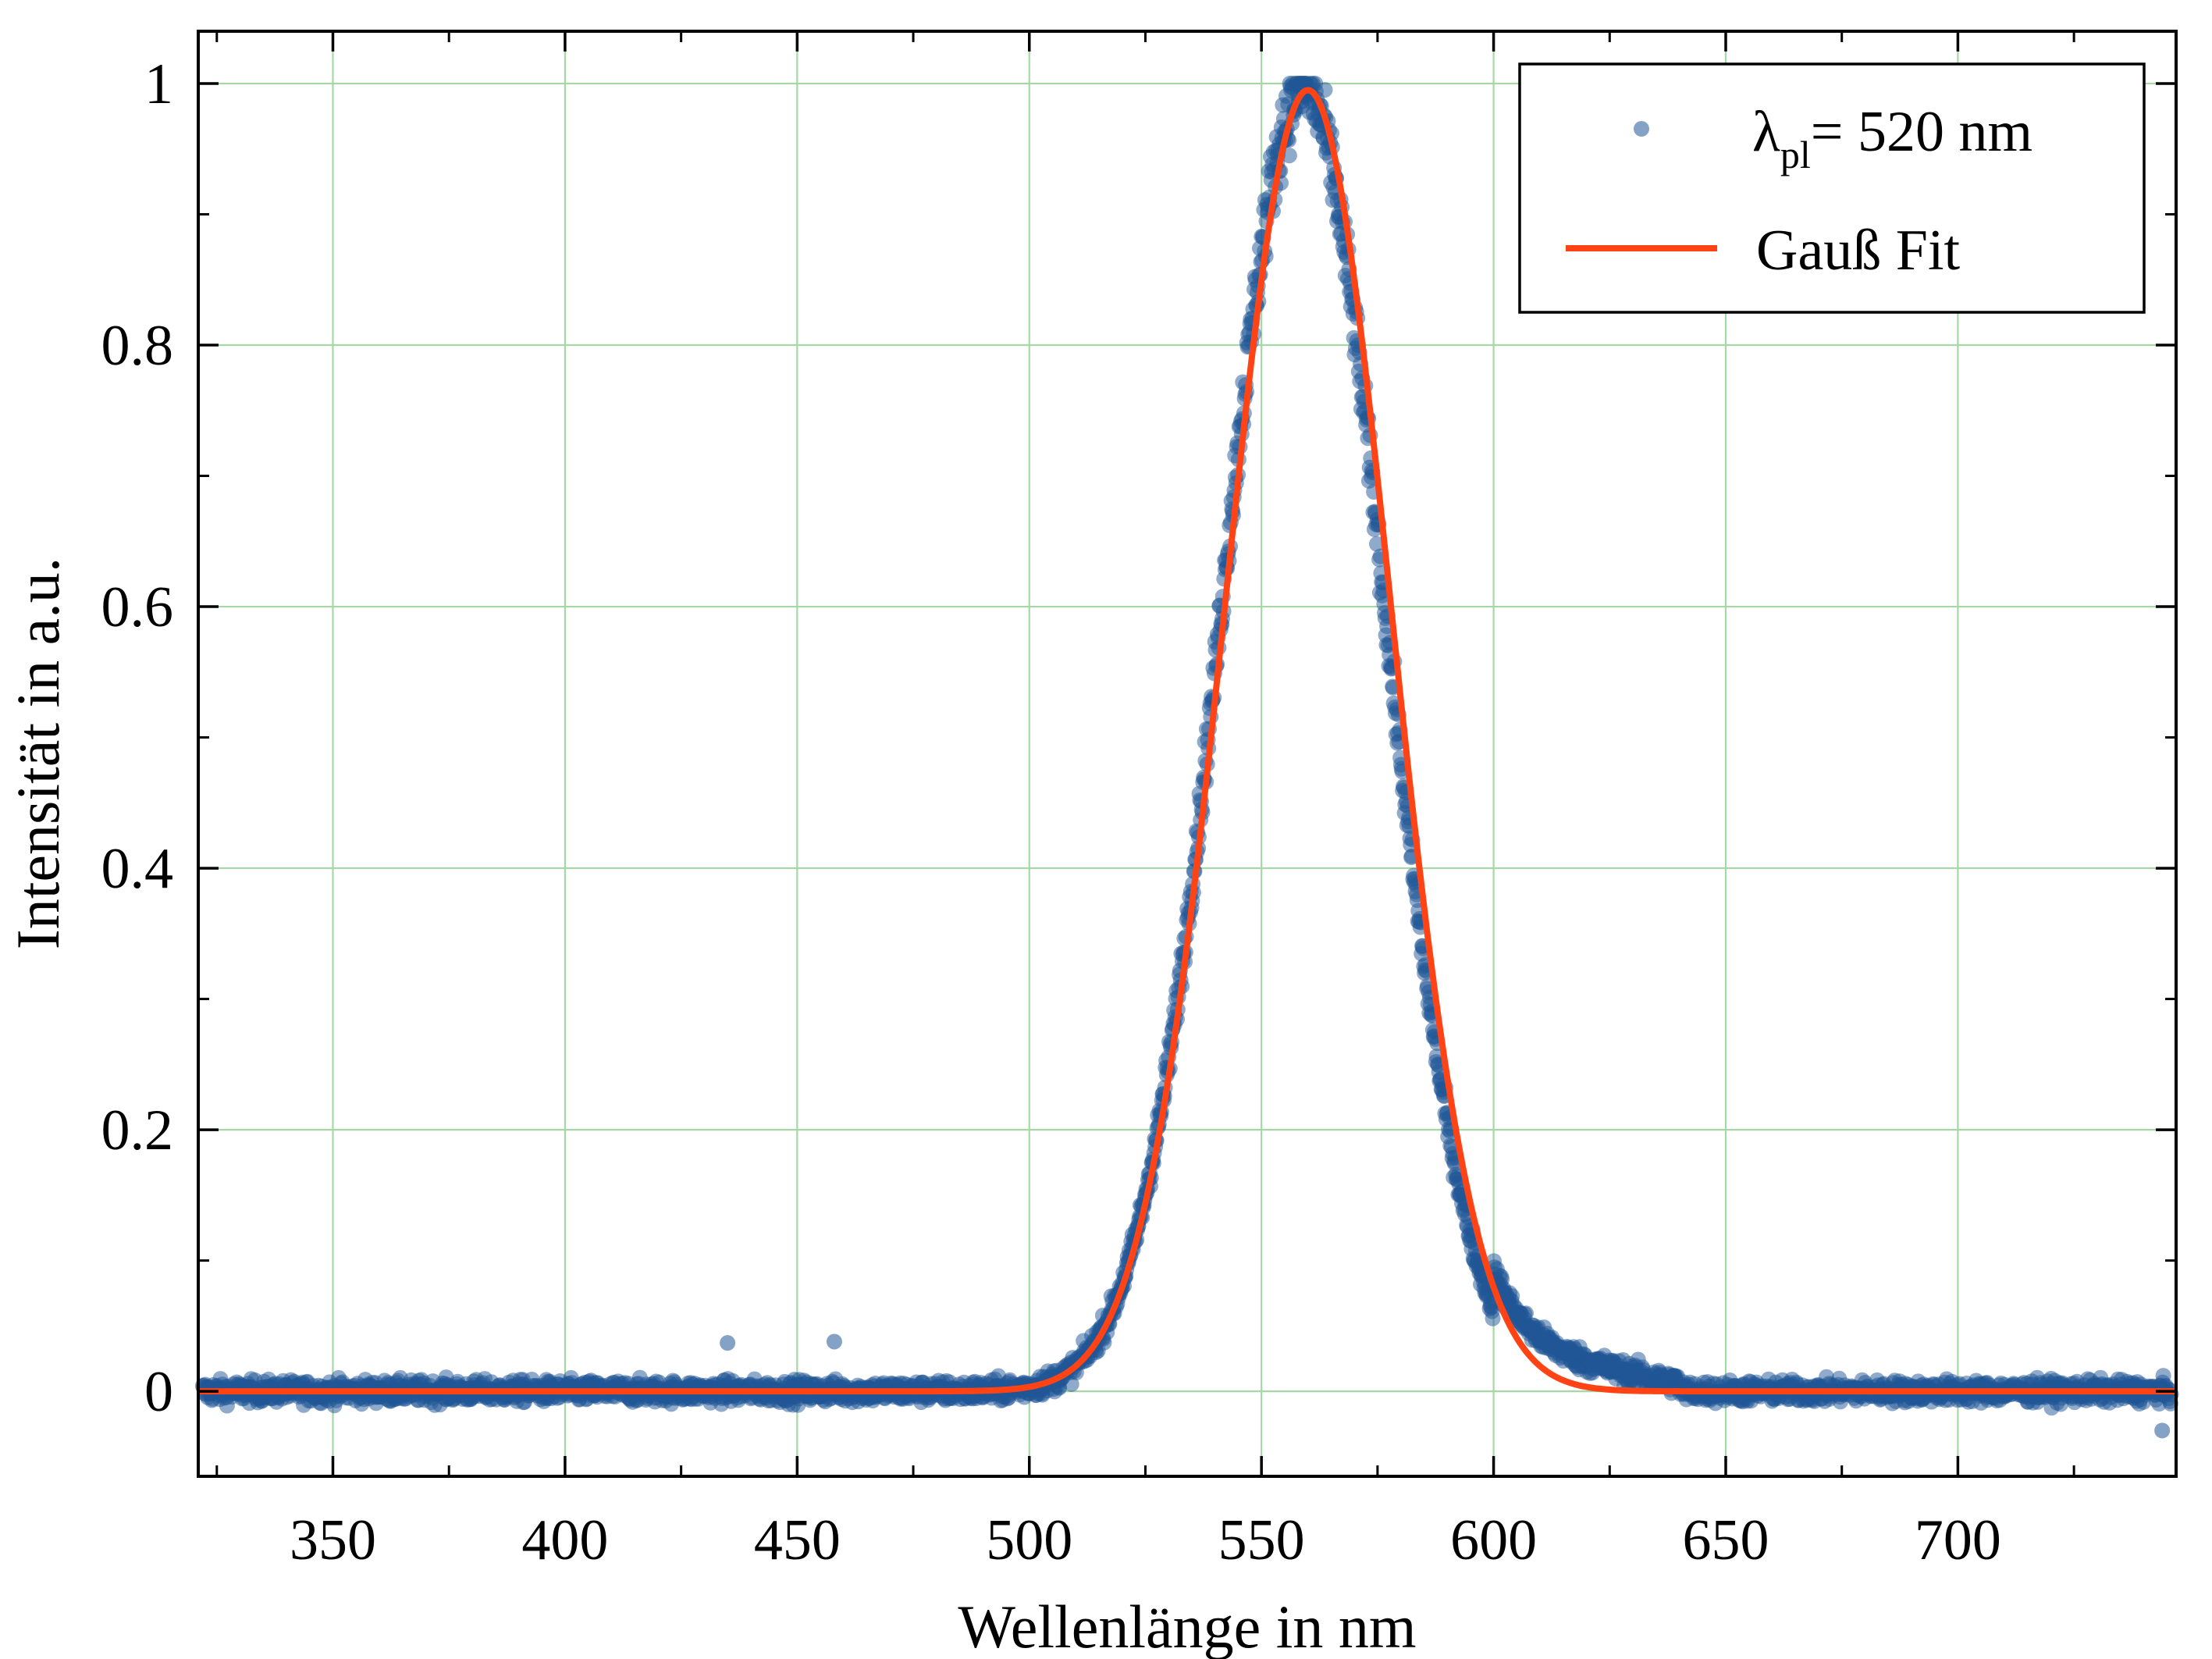  I want to click on x-tick-label: 450, so click(798, 1540).